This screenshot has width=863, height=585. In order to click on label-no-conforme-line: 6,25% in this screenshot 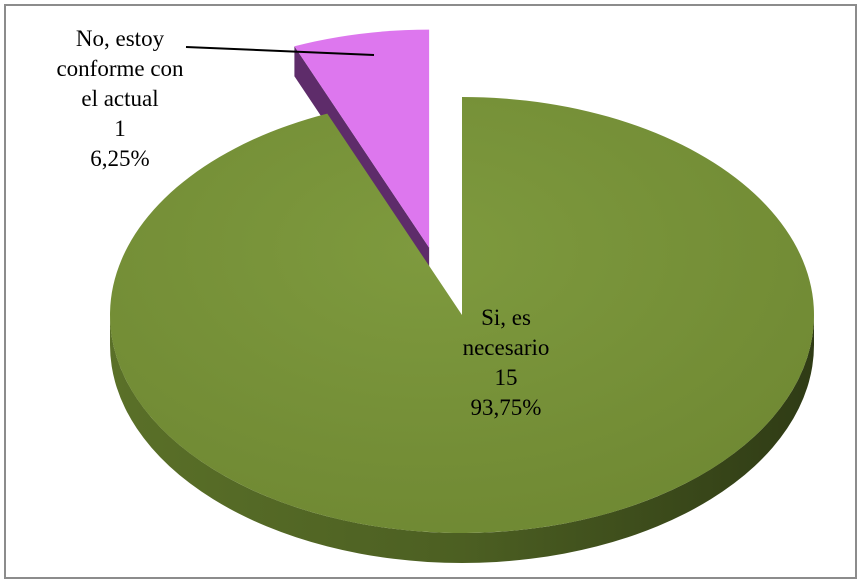, I will do `click(119, 158)`.